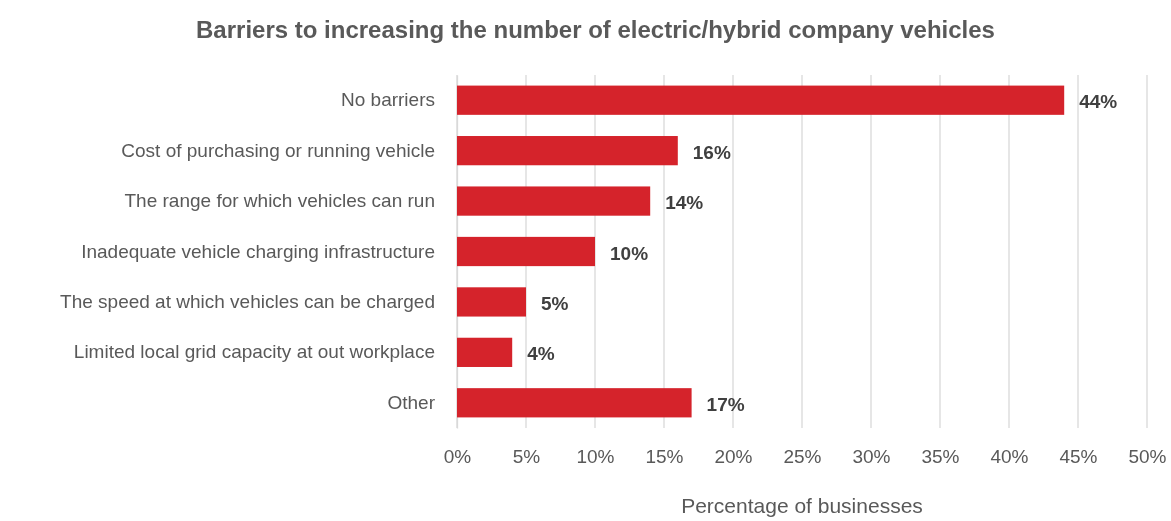  I want to click on data-label: 17%, so click(725, 404).